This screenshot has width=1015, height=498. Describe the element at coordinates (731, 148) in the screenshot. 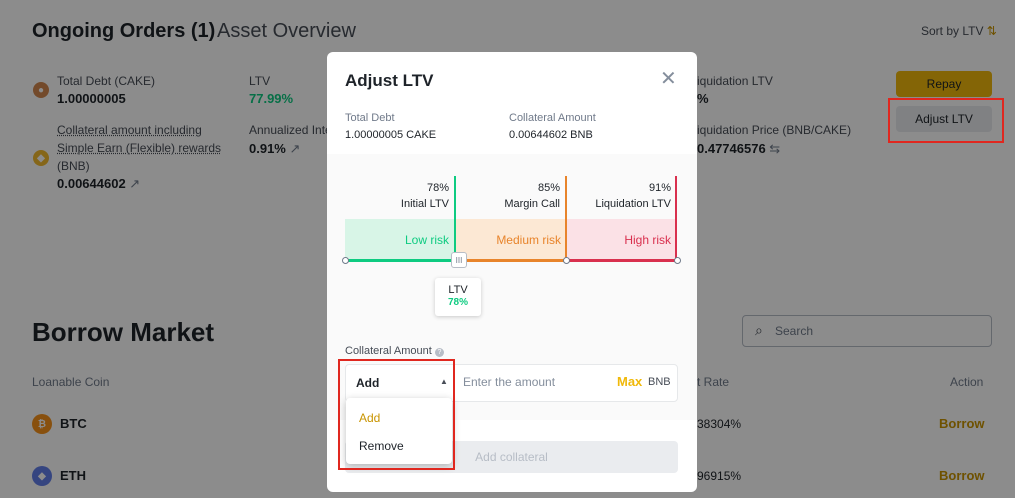

I see `liquidation-price-text: 0.47746576` at that location.